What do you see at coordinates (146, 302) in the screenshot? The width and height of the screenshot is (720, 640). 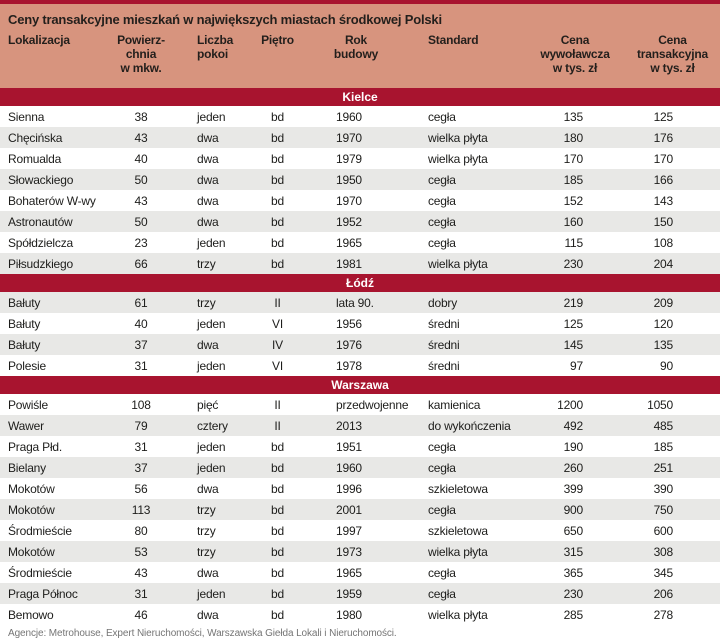 I see `cell-area: 61` at bounding box center [146, 302].